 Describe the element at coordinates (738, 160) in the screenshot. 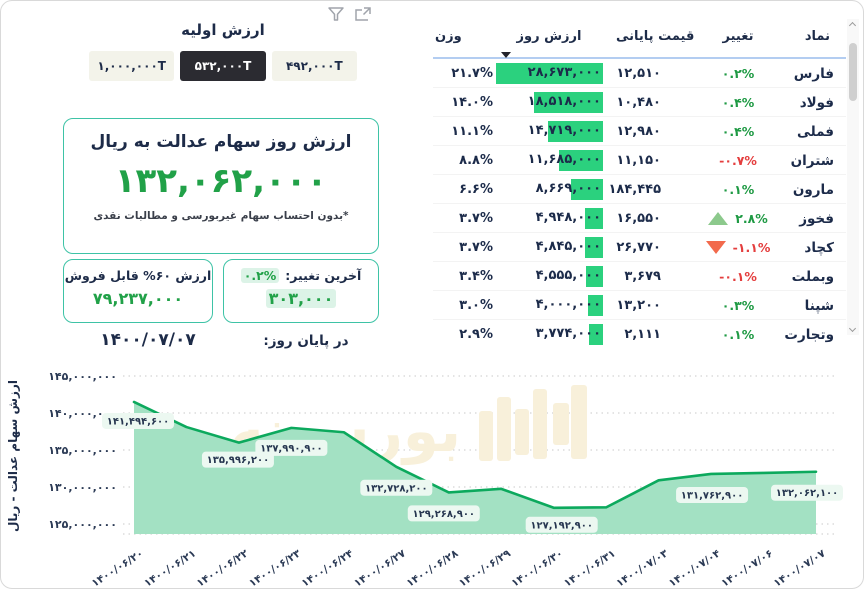

I see `change-cell: -۰.۷%` at that location.